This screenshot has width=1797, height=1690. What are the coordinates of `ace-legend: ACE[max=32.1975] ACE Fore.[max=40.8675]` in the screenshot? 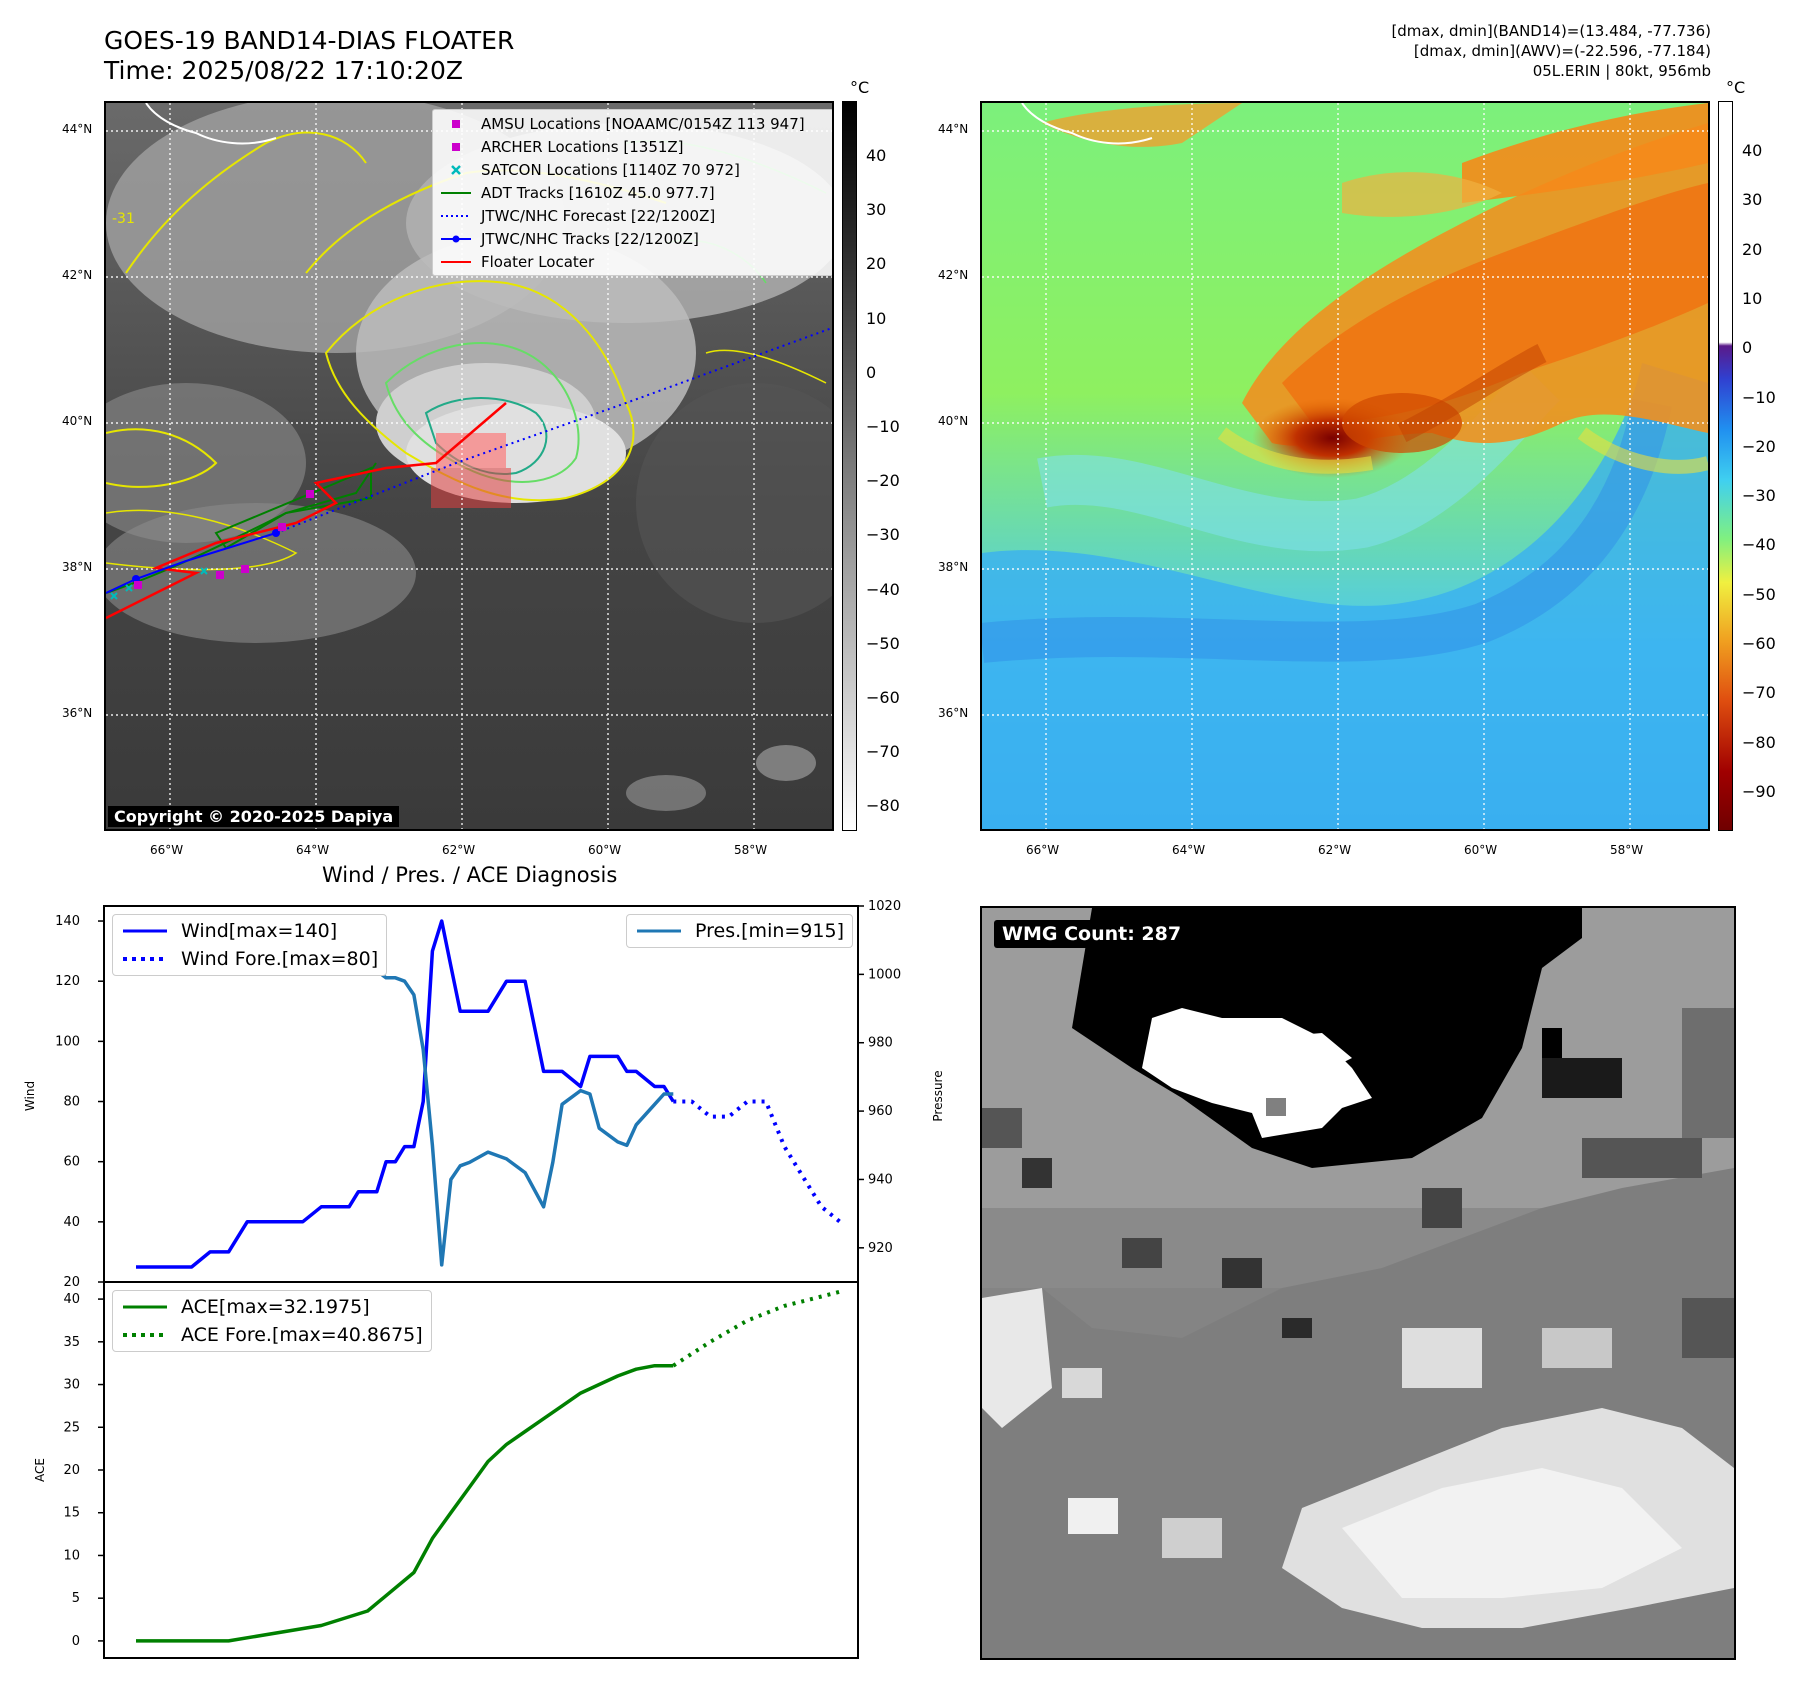 It's located at (272, 1321).